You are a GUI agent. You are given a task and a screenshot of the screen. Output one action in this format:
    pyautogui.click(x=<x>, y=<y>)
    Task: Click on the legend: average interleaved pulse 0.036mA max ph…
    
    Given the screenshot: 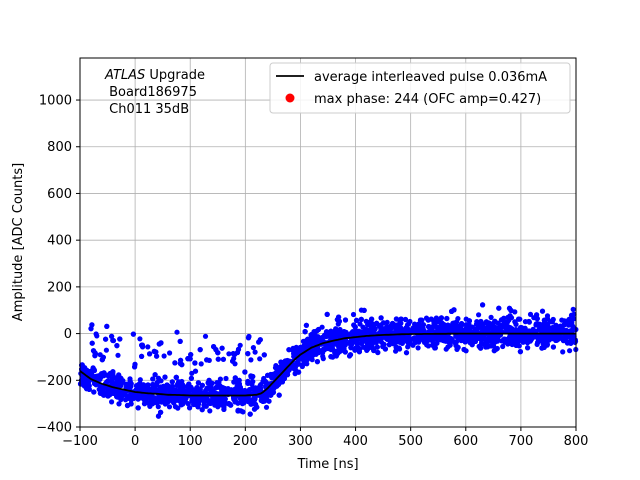 What is the action you would take?
    pyautogui.click(x=420, y=88)
    